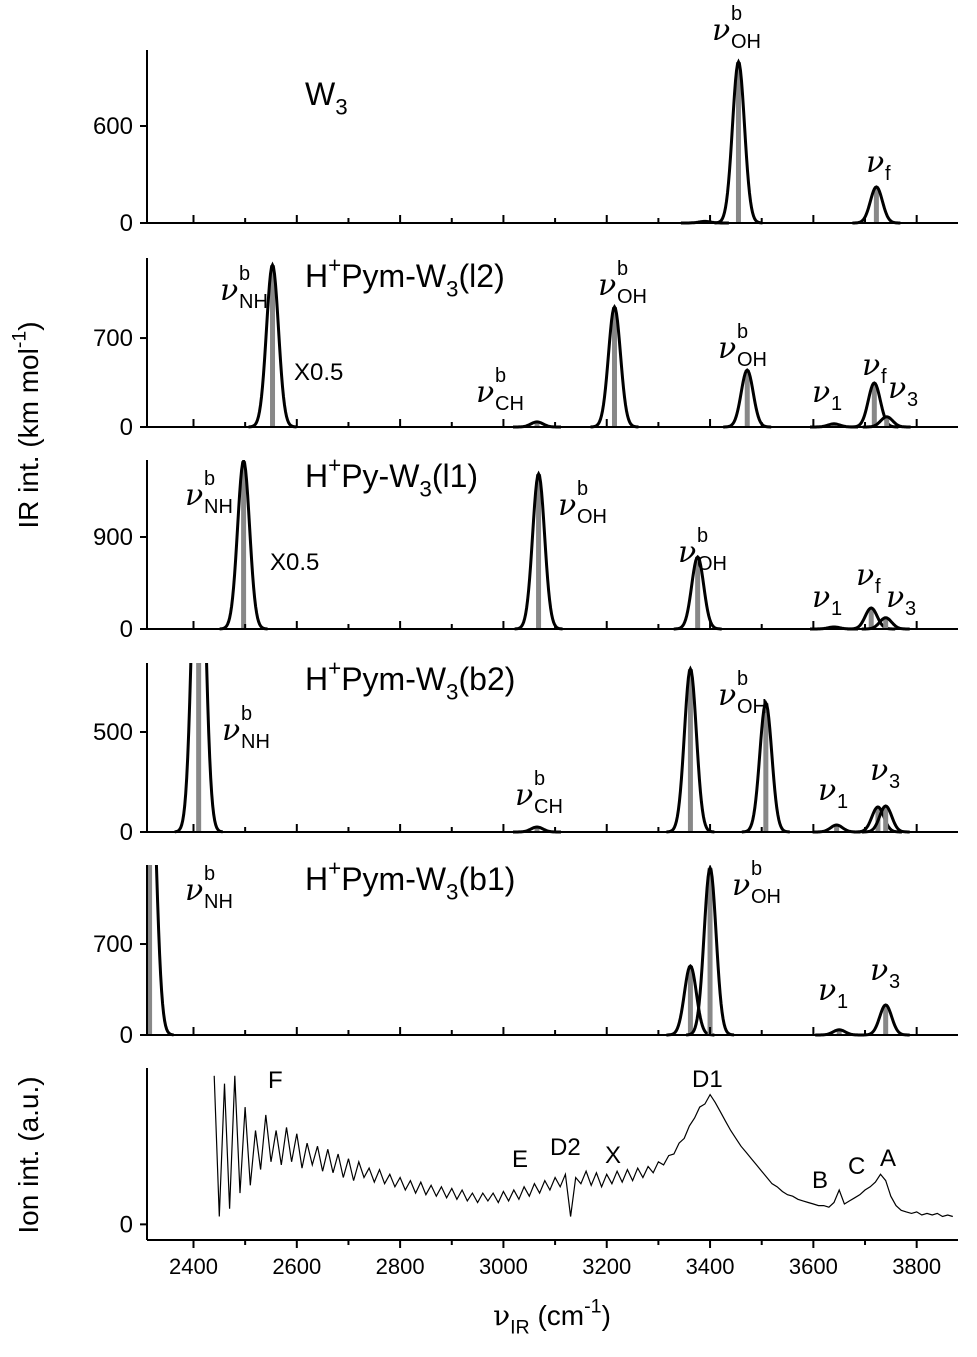  What do you see at coordinates (520, 1327) in the screenshot?
I see `text-part: IR` at bounding box center [520, 1327].